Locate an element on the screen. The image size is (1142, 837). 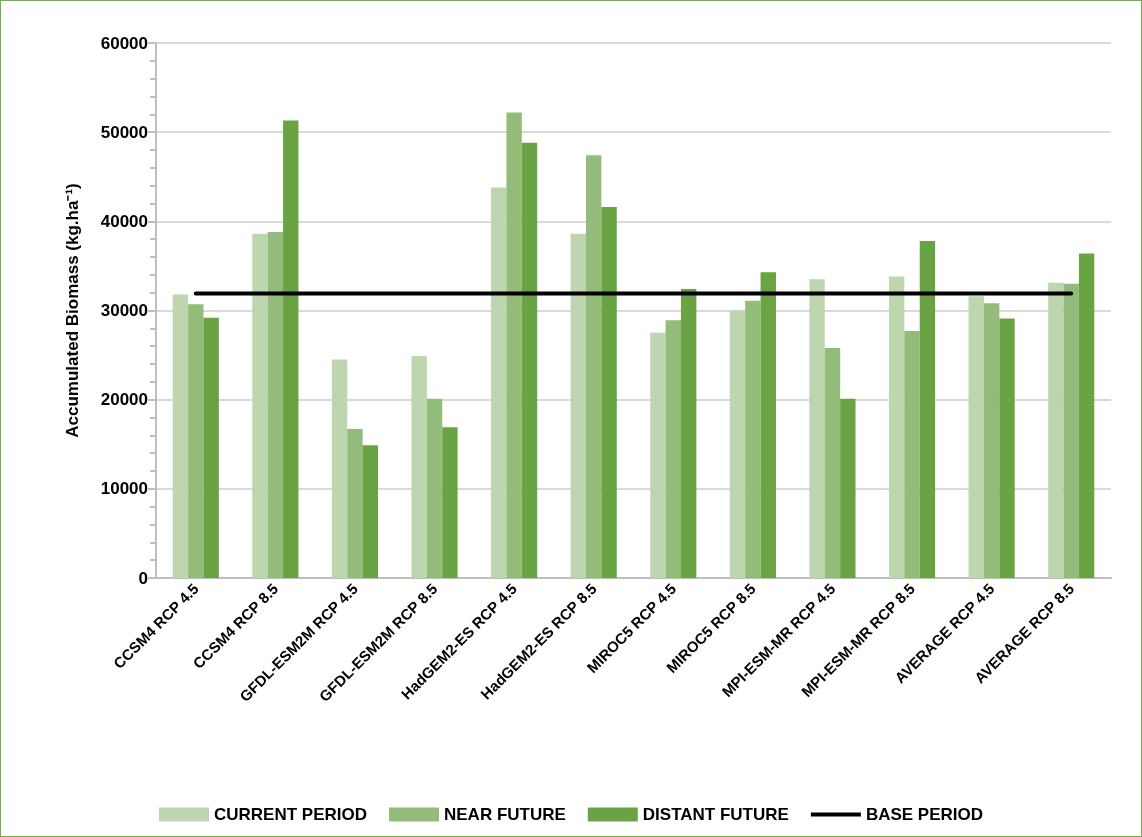
y-tick-label: 40000 is located at coordinates (124, 221).